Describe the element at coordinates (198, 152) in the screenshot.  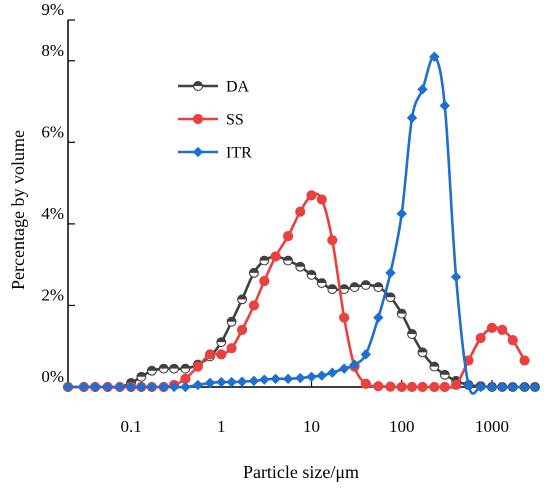
I see `legend-marker-itr` at that location.